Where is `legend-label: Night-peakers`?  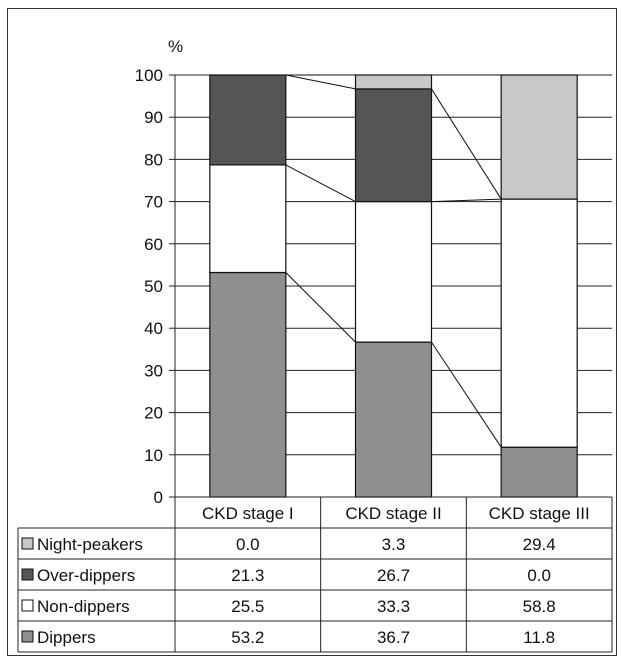 legend-label: Night-peakers is located at coordinates (90, 544).